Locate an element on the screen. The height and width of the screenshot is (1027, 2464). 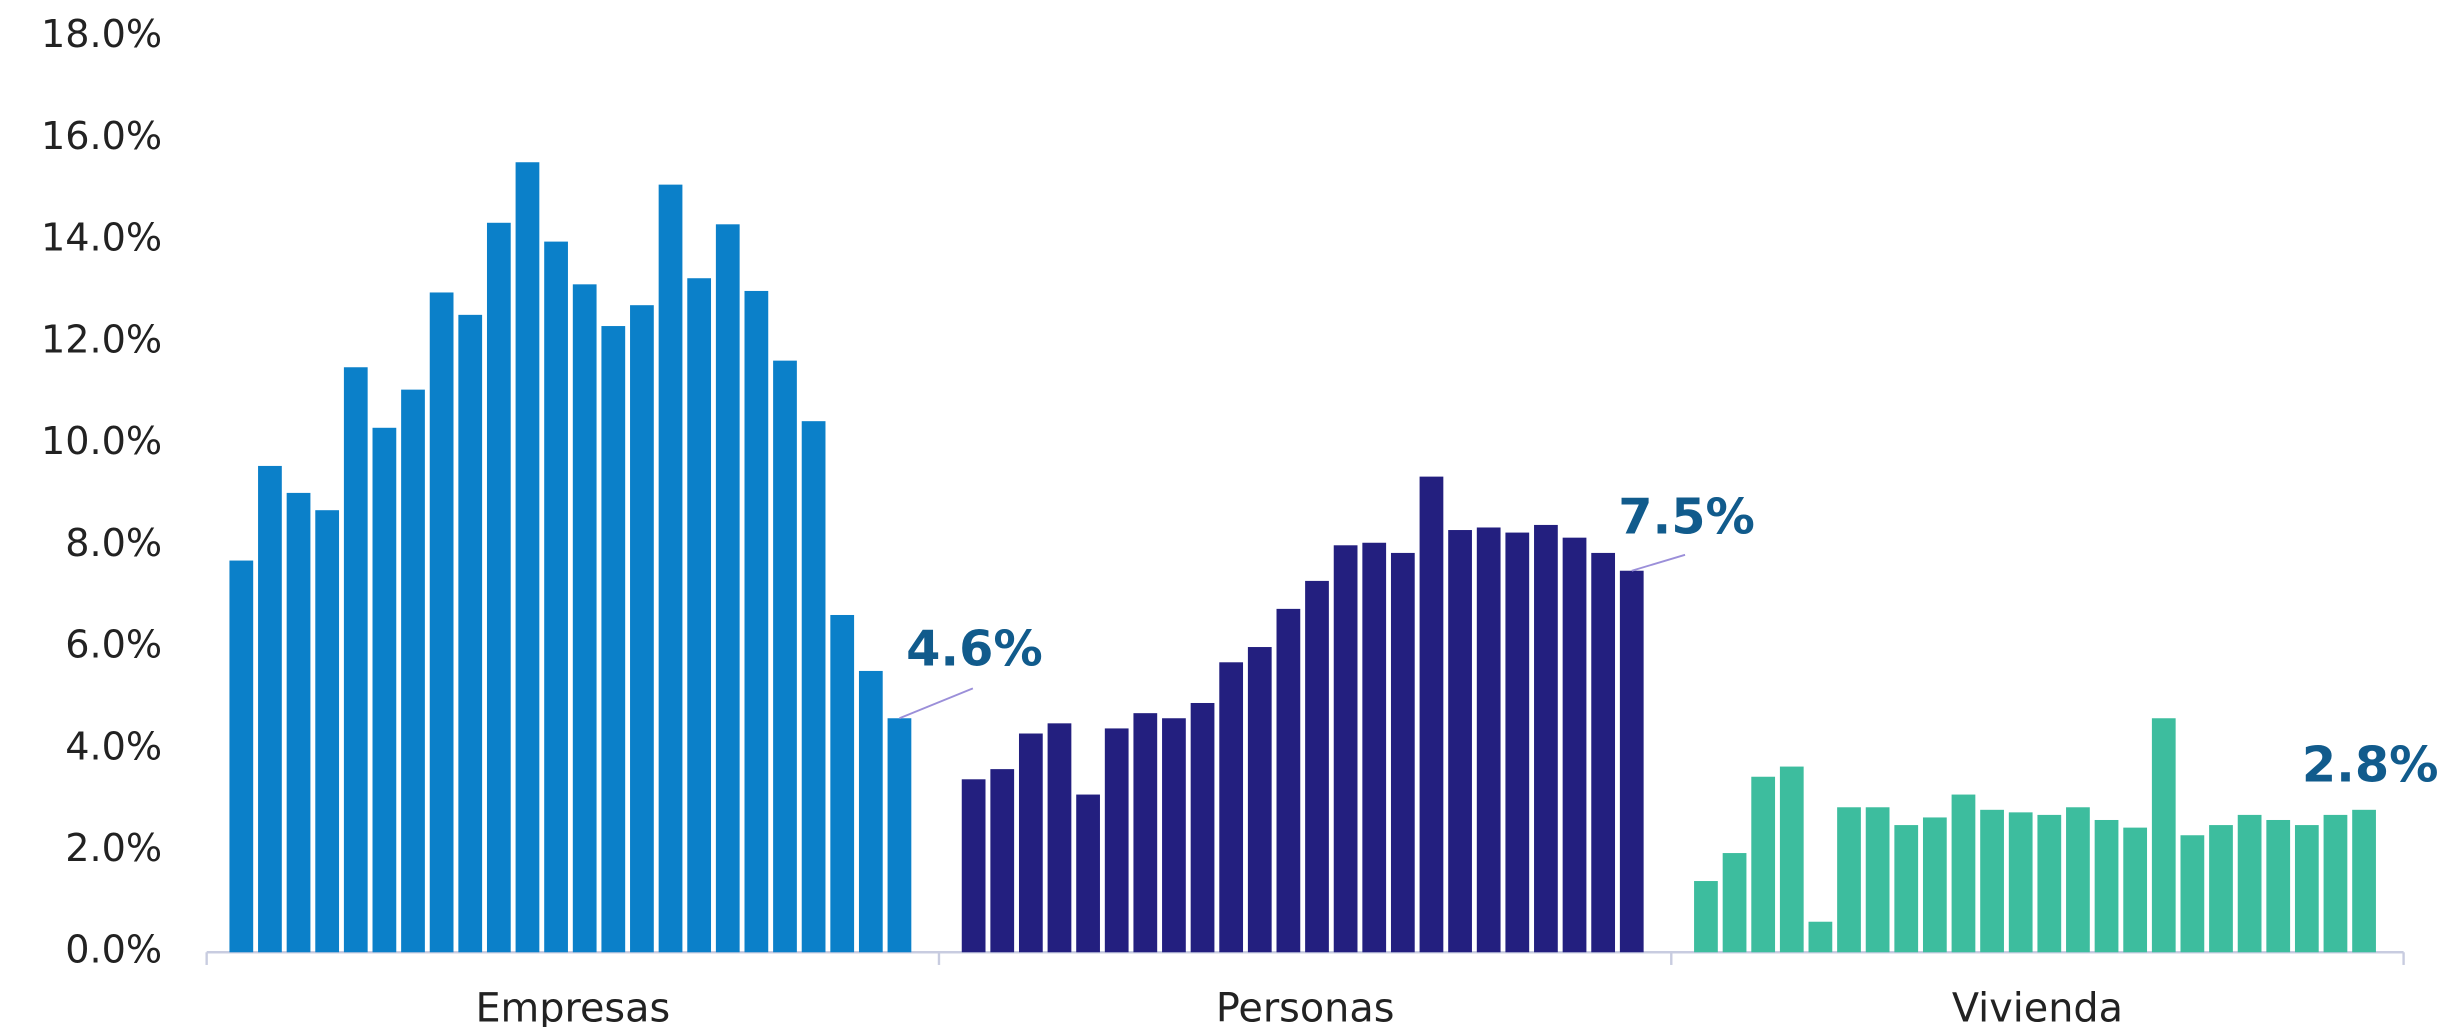
annotation: 4.6% is located at coordinates (974, 648).